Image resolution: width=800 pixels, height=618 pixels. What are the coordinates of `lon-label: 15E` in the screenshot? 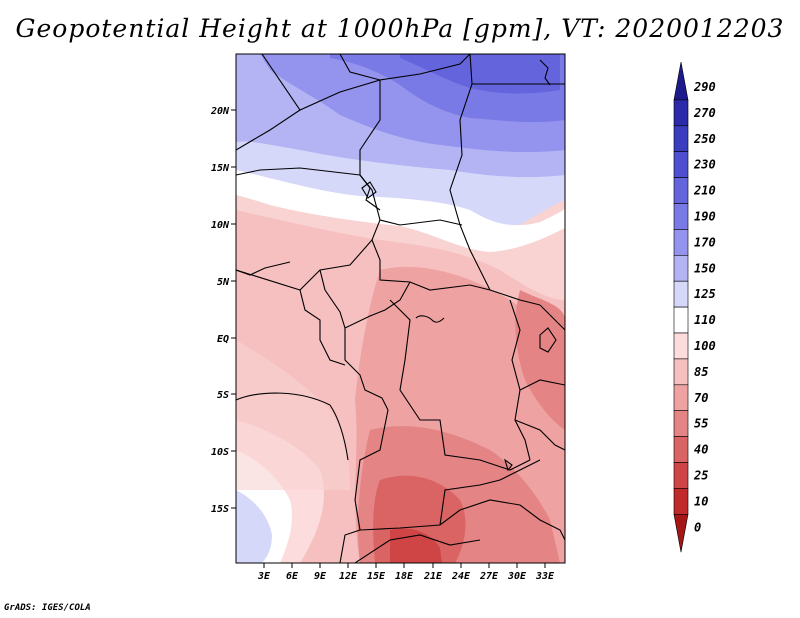 It's located at (376, 576).